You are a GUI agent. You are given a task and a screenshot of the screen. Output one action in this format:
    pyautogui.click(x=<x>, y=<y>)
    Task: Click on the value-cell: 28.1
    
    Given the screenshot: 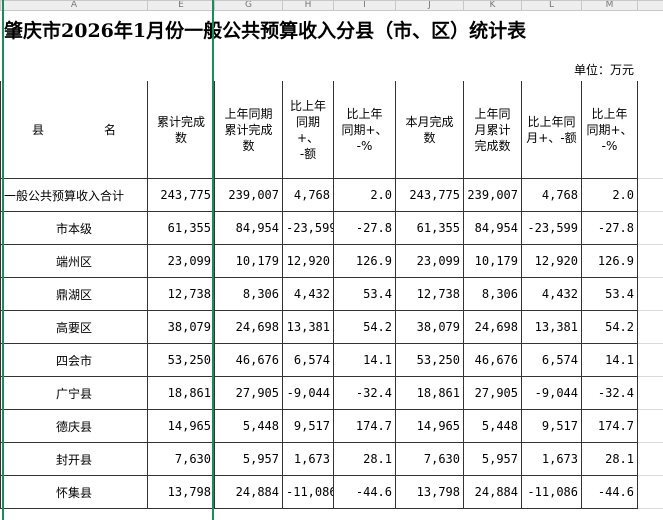 What is the action you would take?
    pyautogui.click(x=364, y=459)
    